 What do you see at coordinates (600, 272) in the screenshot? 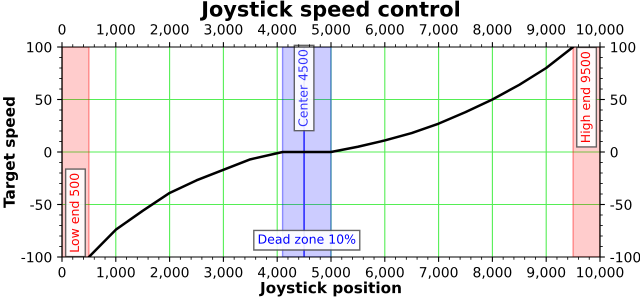
I see `x-tick-label: 10,000` at bounding box center [600, 272].